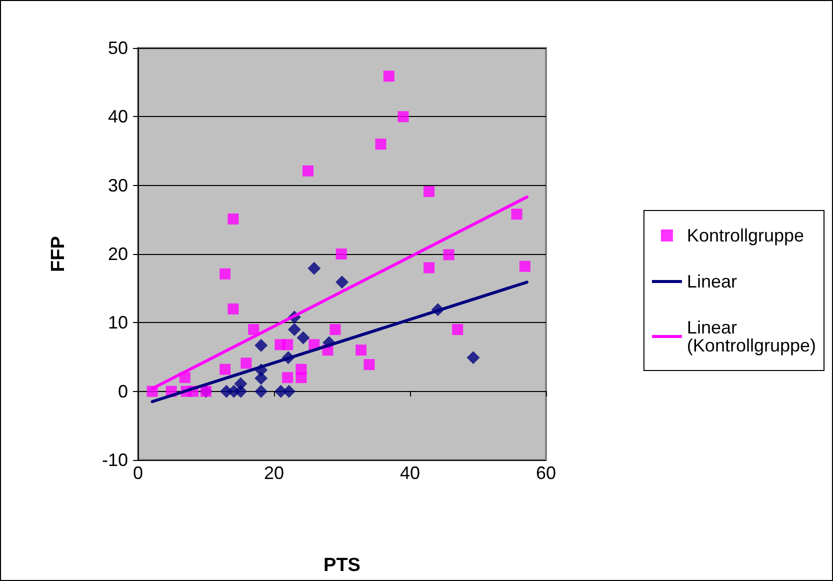 Image resolution: width=833 pixels, height=581 pixels. What do you see at coordinates (342, 565) in the screenshot?
I see `x-axis-title: PTS` at bounding box center [342, 565].